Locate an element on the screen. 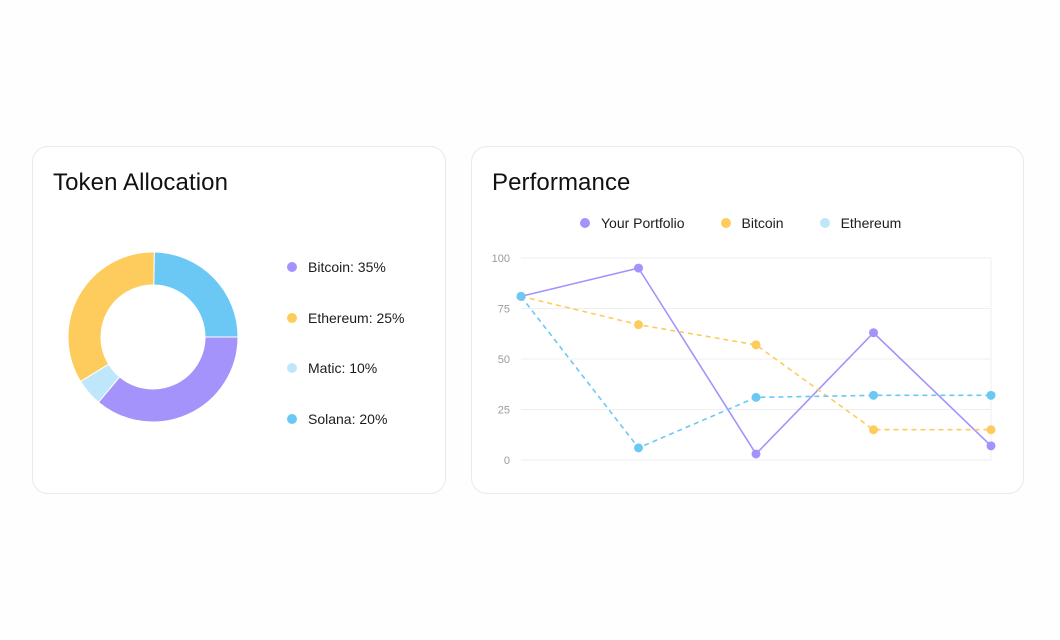  donut-slice-solana is located at coordinates (196, 294).